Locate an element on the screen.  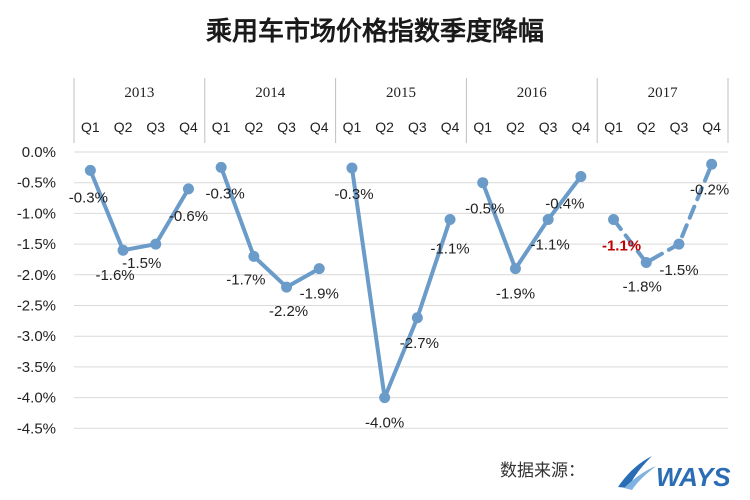
y-tick-label: -1.0% is located at coordinates (36, 213).